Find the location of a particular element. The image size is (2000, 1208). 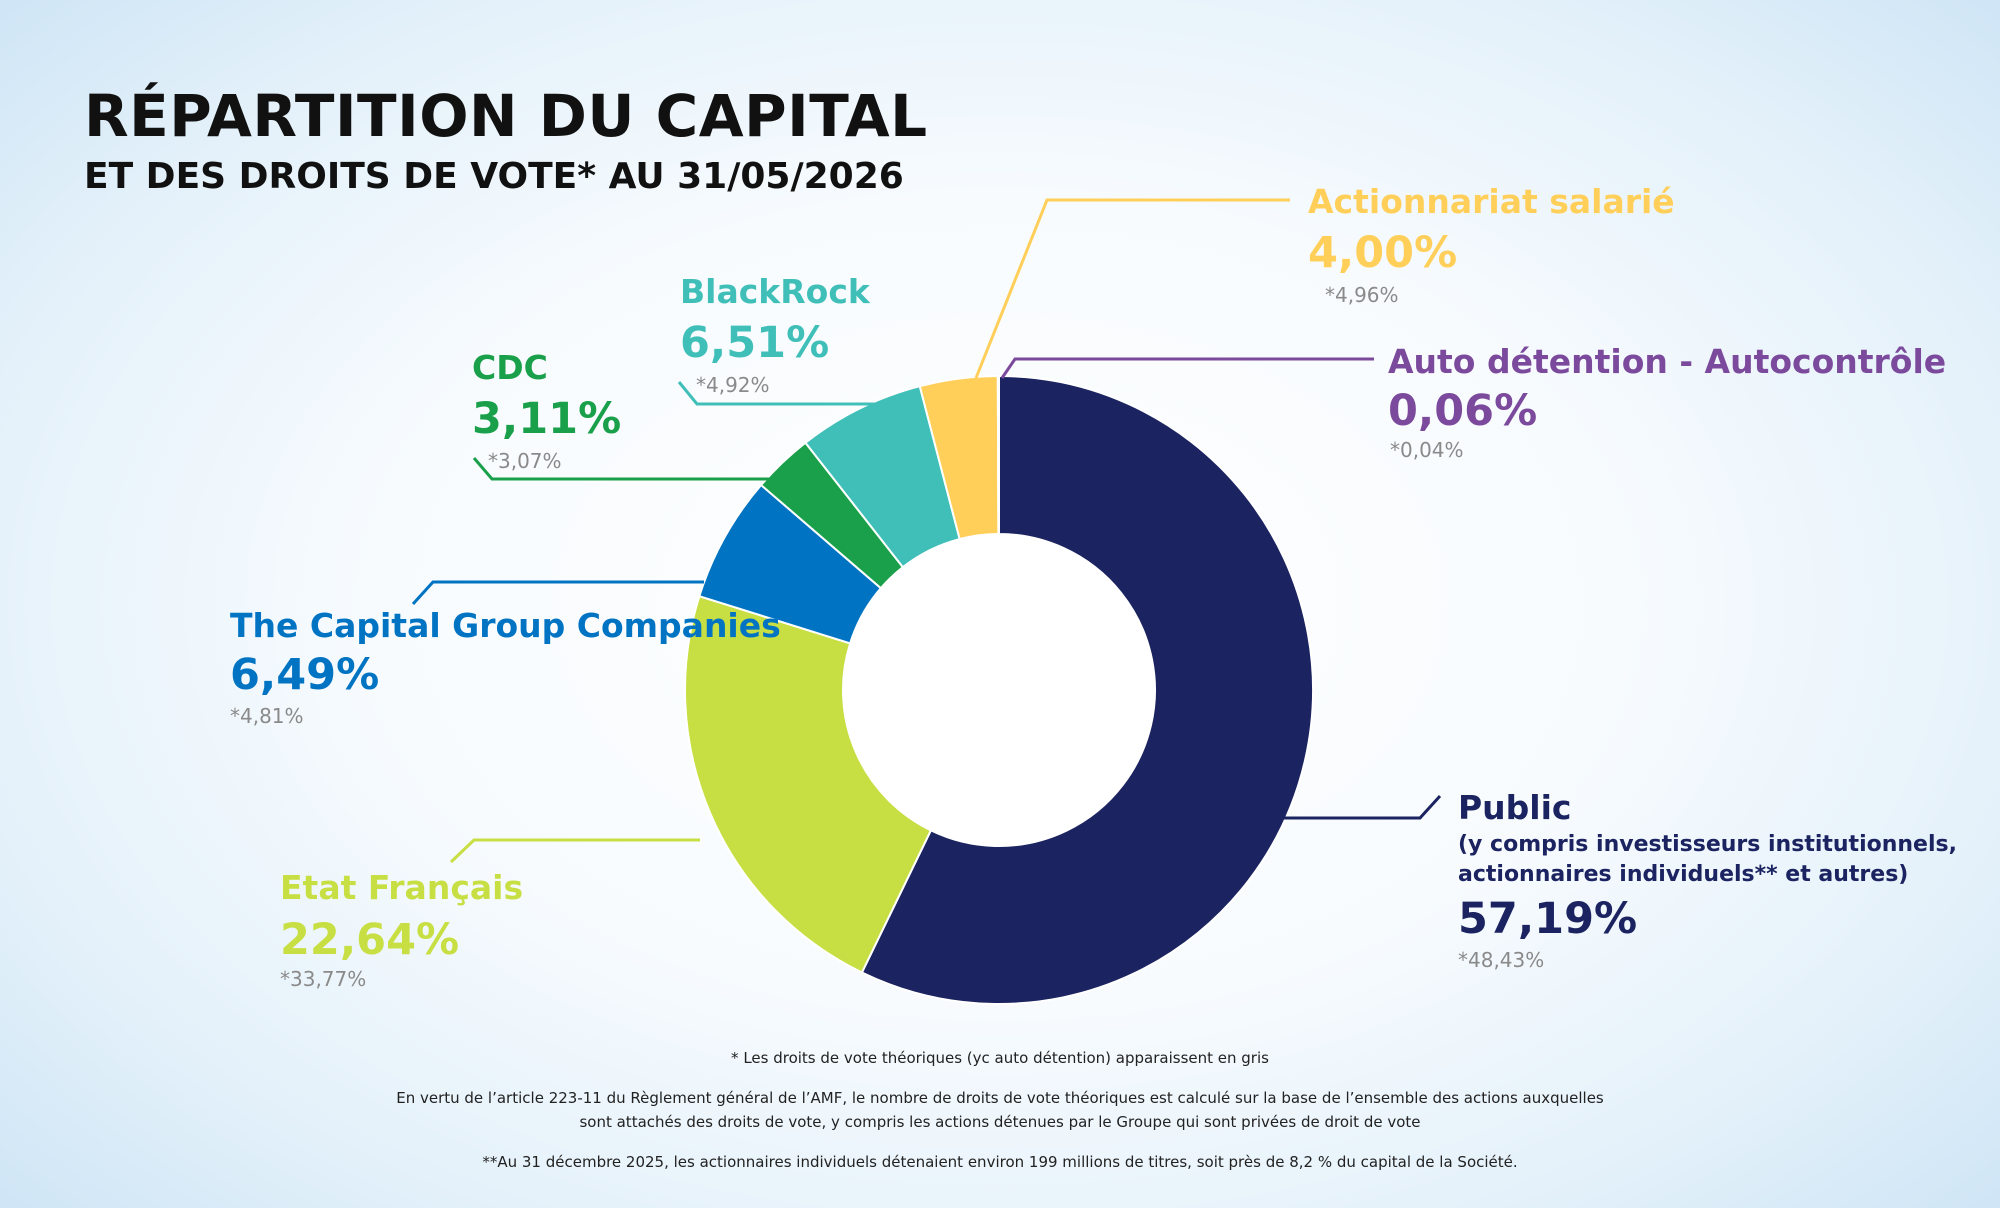

label-etat-voting: *33,77% is located at coordinates (323, 979).